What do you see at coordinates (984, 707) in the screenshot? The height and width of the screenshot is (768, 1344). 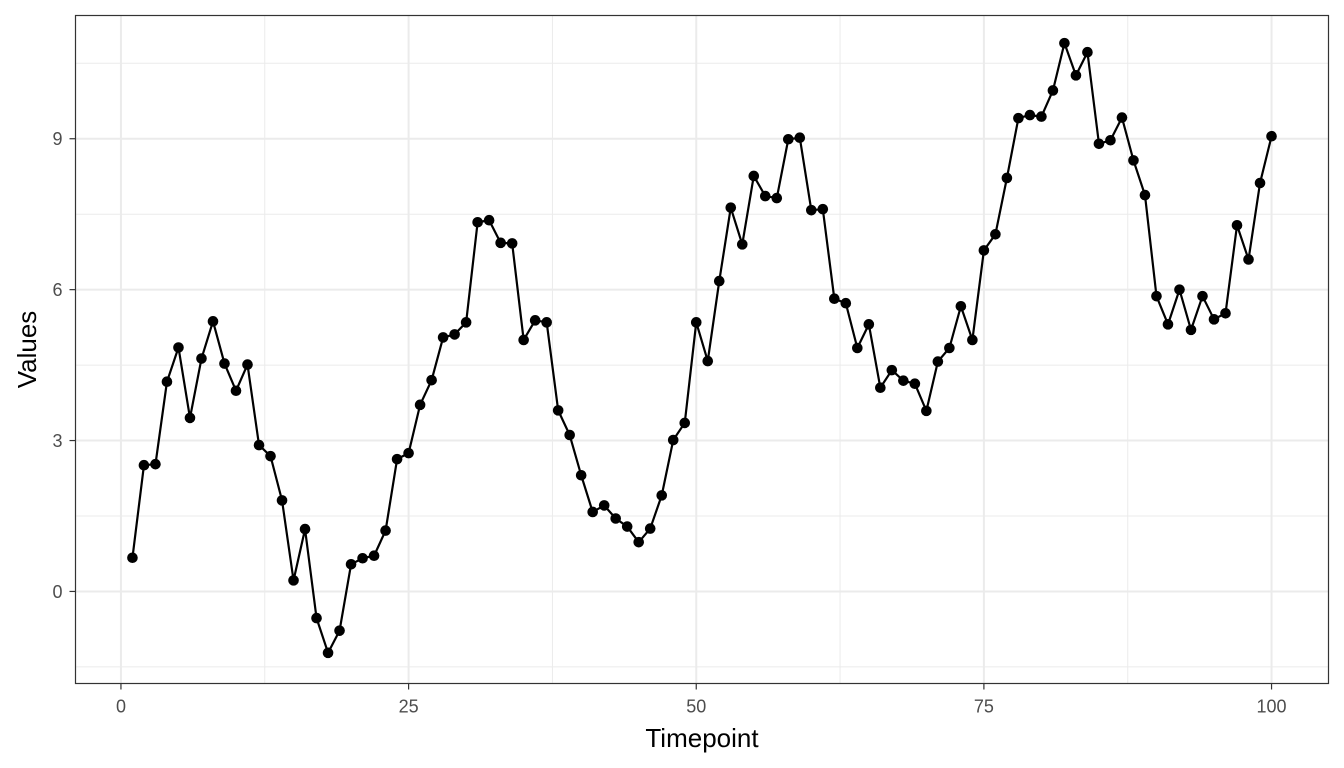 I see `x-tick-label: 75` at bounding box center [984, 707].